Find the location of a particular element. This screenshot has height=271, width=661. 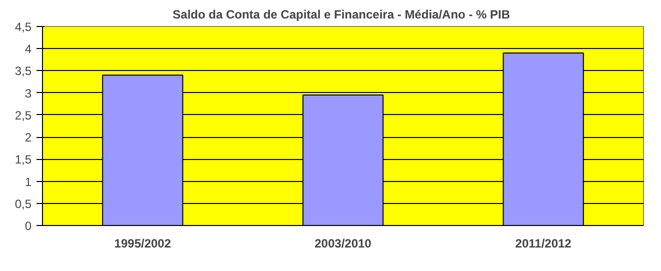

y-tick-label: 0 is located at coordinates (28, 226).